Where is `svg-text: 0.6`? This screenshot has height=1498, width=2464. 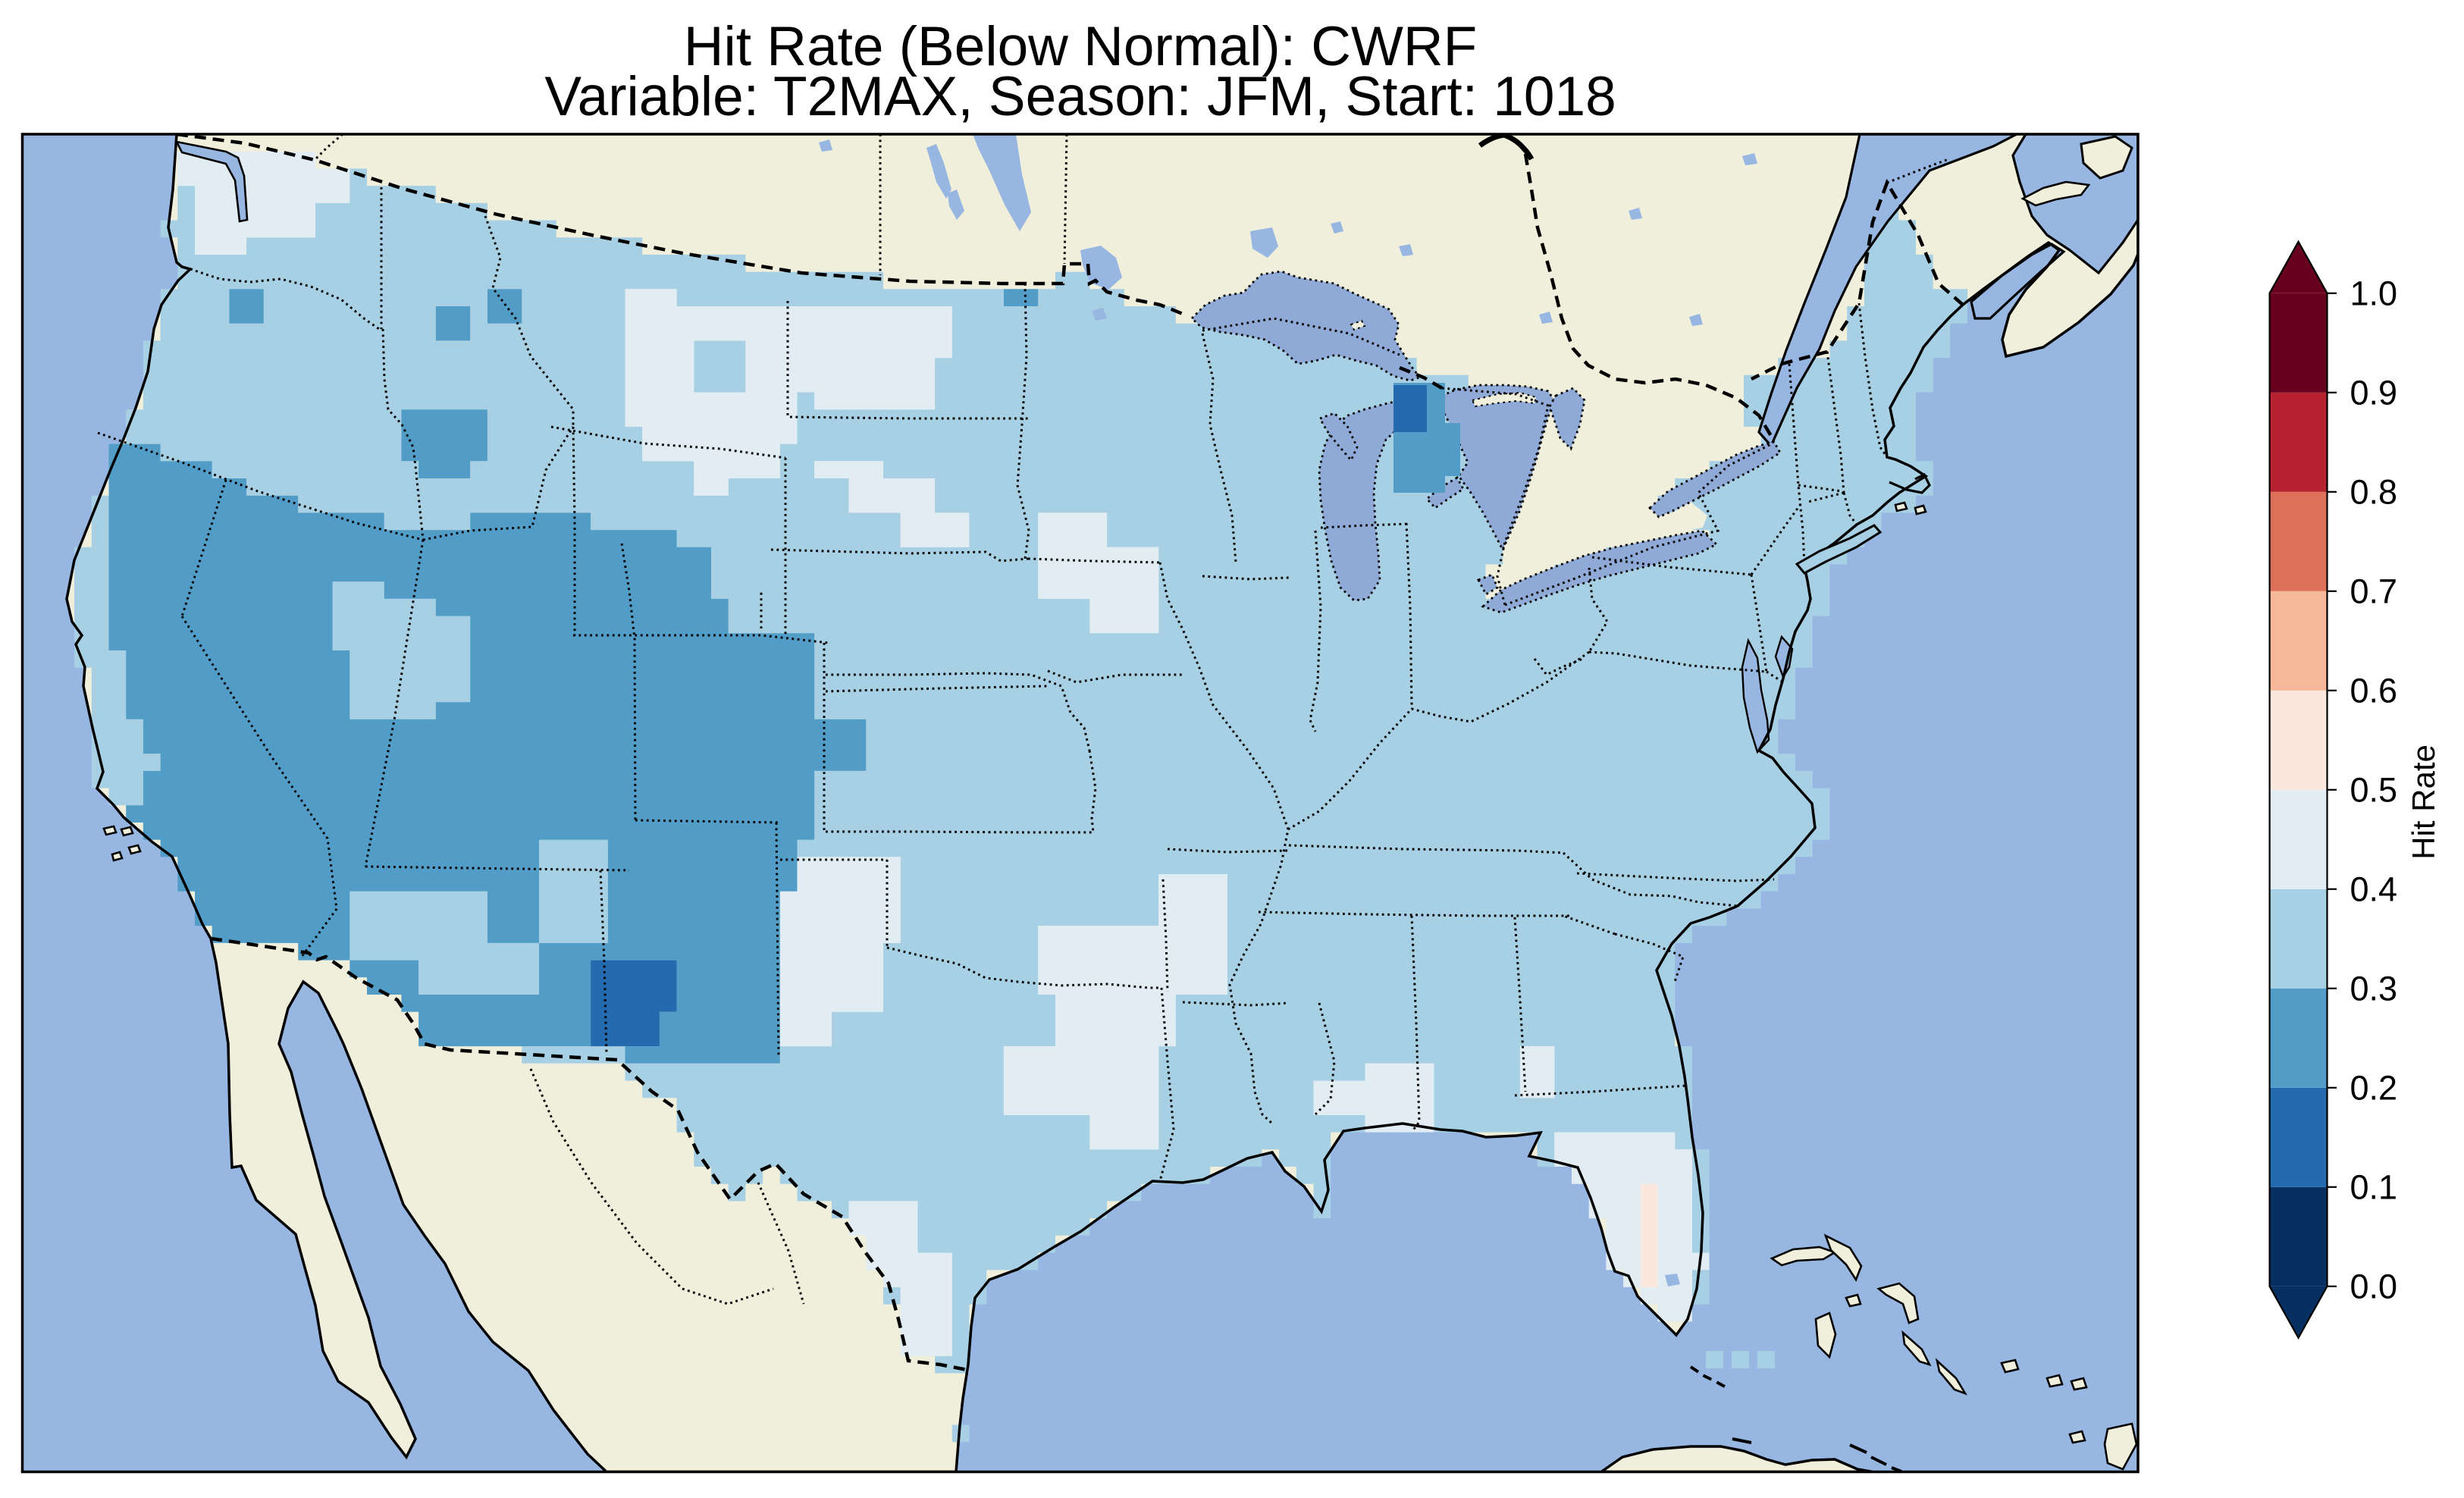 svg-text: 0.6 is located at coordinates (2374, 690).